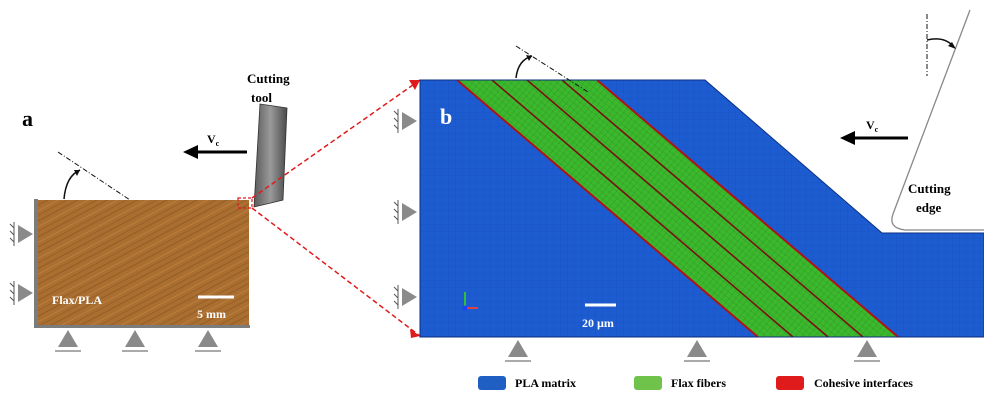  I want to click on legend-label-cohesive-interfaces: Cohesive interfaces, so click(863, 383).